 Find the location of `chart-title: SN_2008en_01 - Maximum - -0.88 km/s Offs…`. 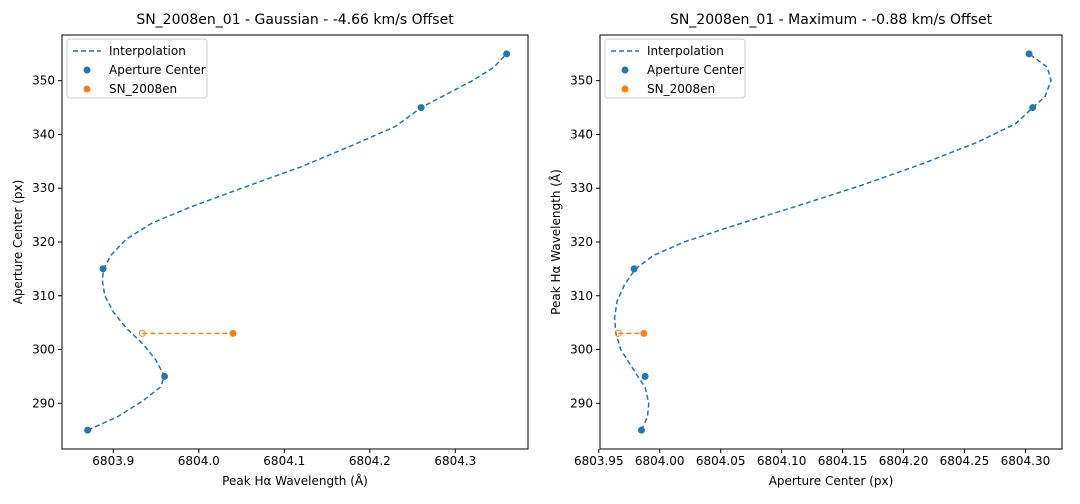

chart-title: SN_2008en_01 - Maximum - -0.88 km/s Offs… is located at coordinates (831, 20).